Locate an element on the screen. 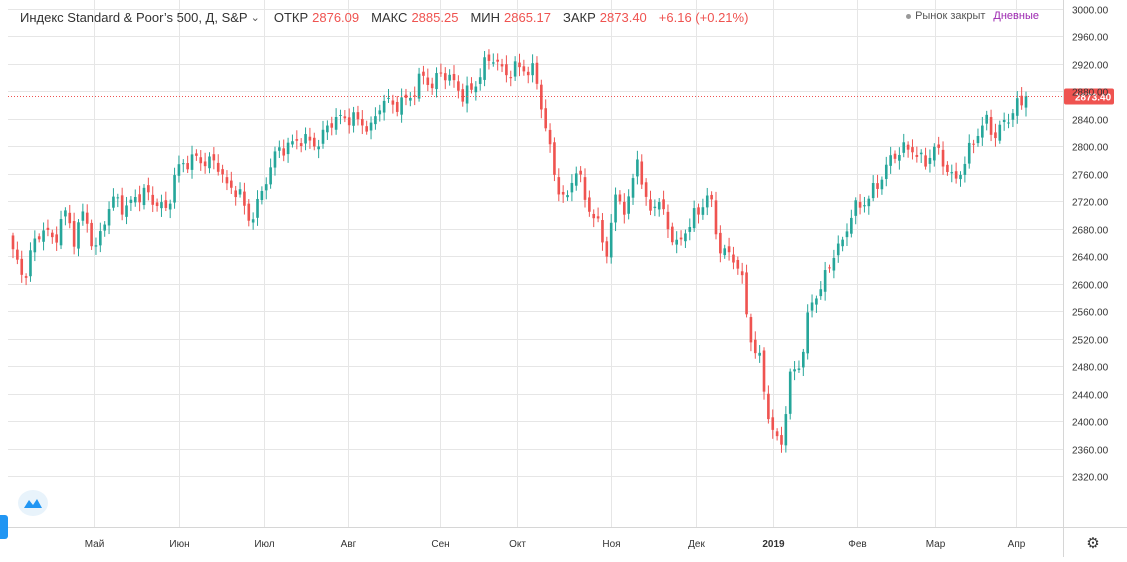 The height and width of the screenshot is (562, 1127). scroll-handle is located at coordinates (4, 527).